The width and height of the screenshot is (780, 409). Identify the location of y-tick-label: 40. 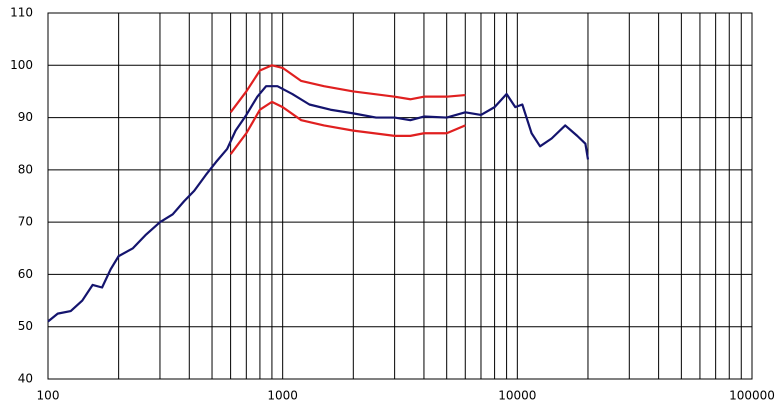
(25, 379).